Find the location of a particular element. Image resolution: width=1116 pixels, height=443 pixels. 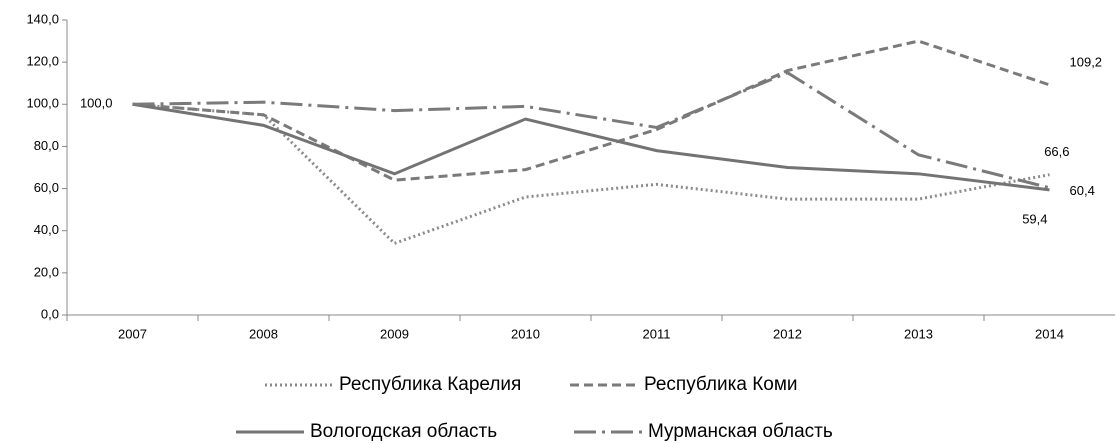

x-tick-label: 2009 is located at coordinates (394, 333).